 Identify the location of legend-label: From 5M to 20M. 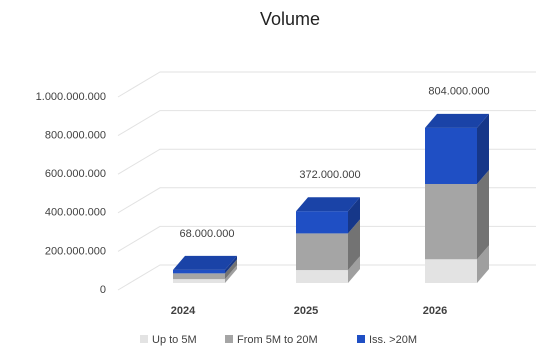
(277, 340).